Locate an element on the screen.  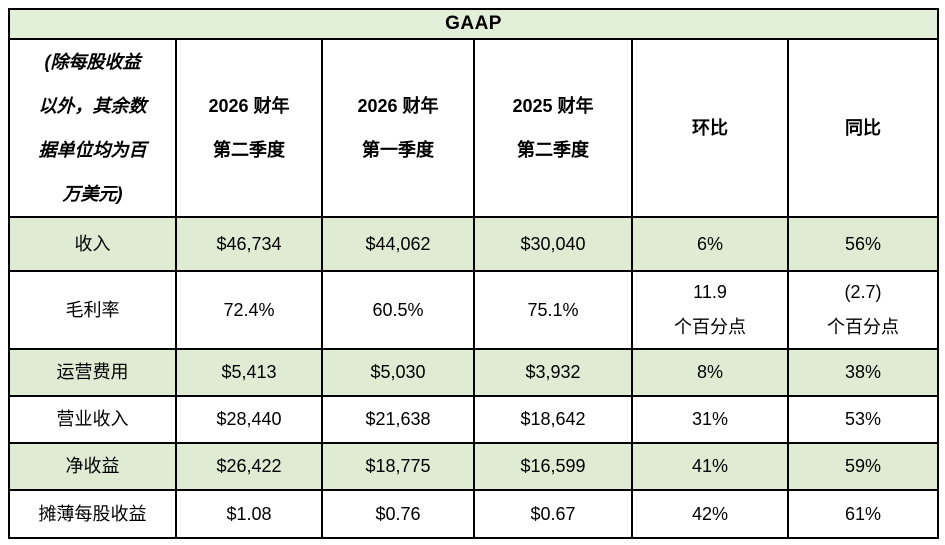
cell-value: $5,030 is located at coordinates (398, 373).